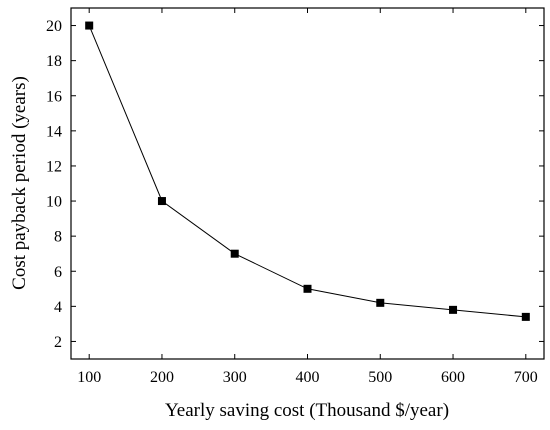  I want to click on x-tick-label: 300, so click(235, 377).